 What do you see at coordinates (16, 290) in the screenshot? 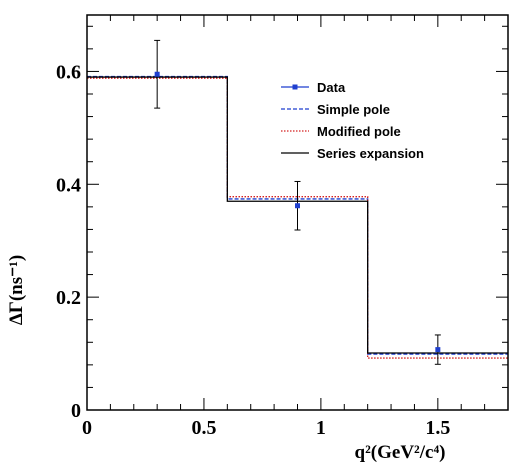
I see `y-axis-label: ΔΓ(ns⁻¹)` at bounding box center [16, 290].